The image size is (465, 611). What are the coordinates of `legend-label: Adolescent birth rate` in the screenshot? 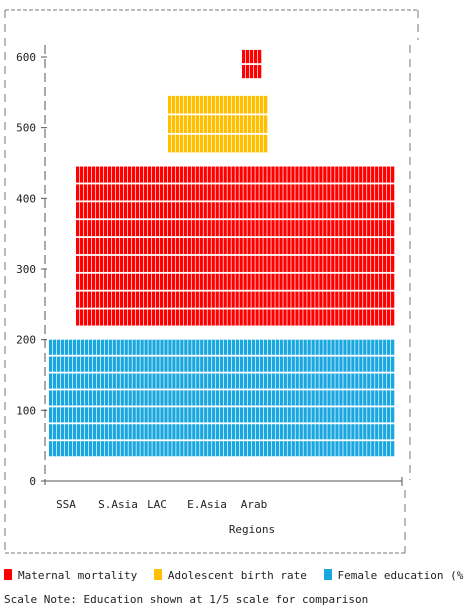 It's located at (237, 575).